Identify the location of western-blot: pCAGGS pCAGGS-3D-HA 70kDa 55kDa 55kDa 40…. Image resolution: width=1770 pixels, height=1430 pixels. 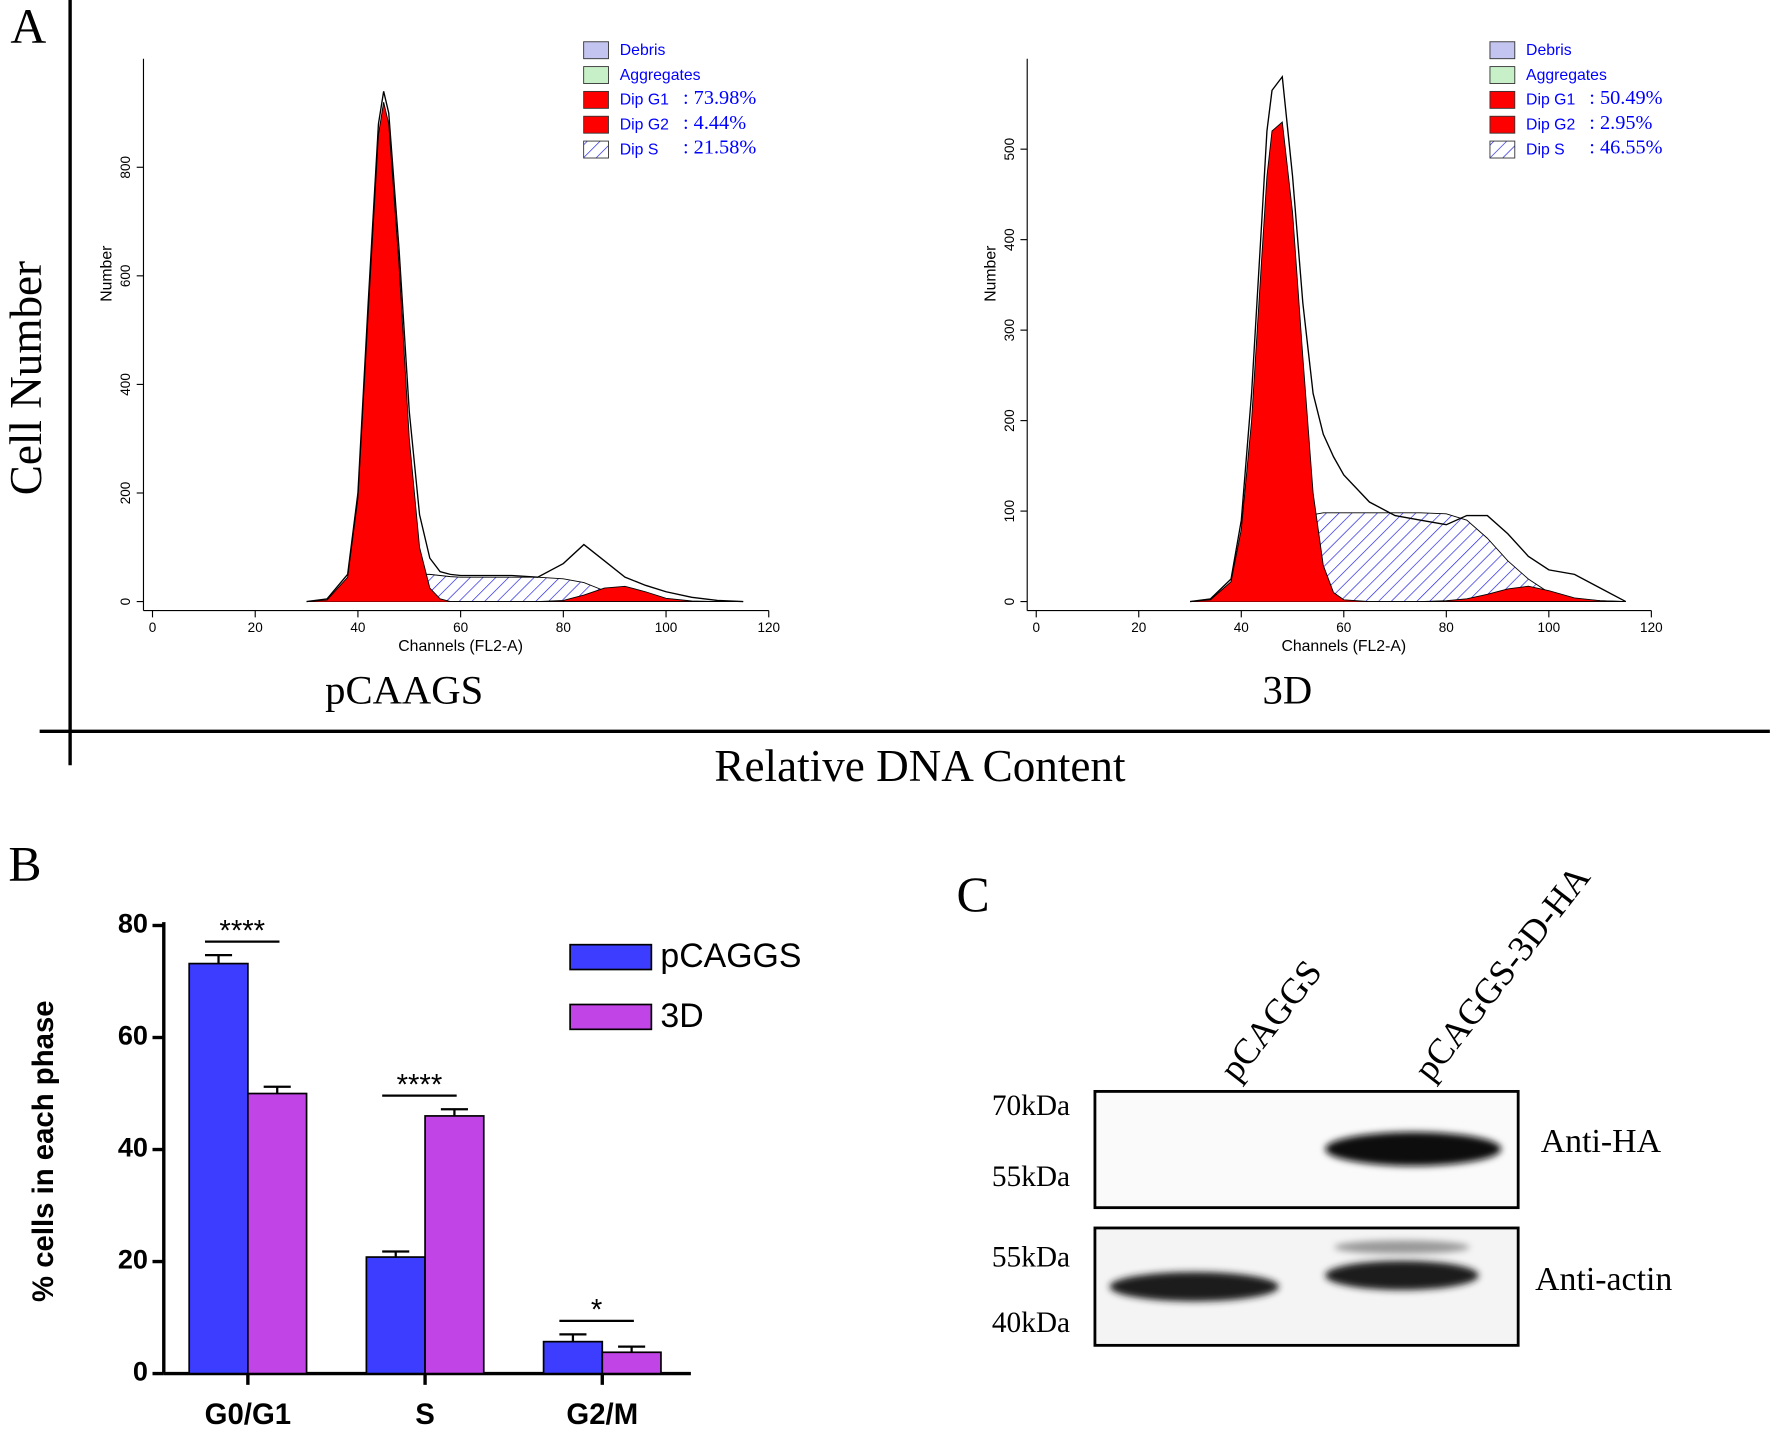
(1332, 1102).